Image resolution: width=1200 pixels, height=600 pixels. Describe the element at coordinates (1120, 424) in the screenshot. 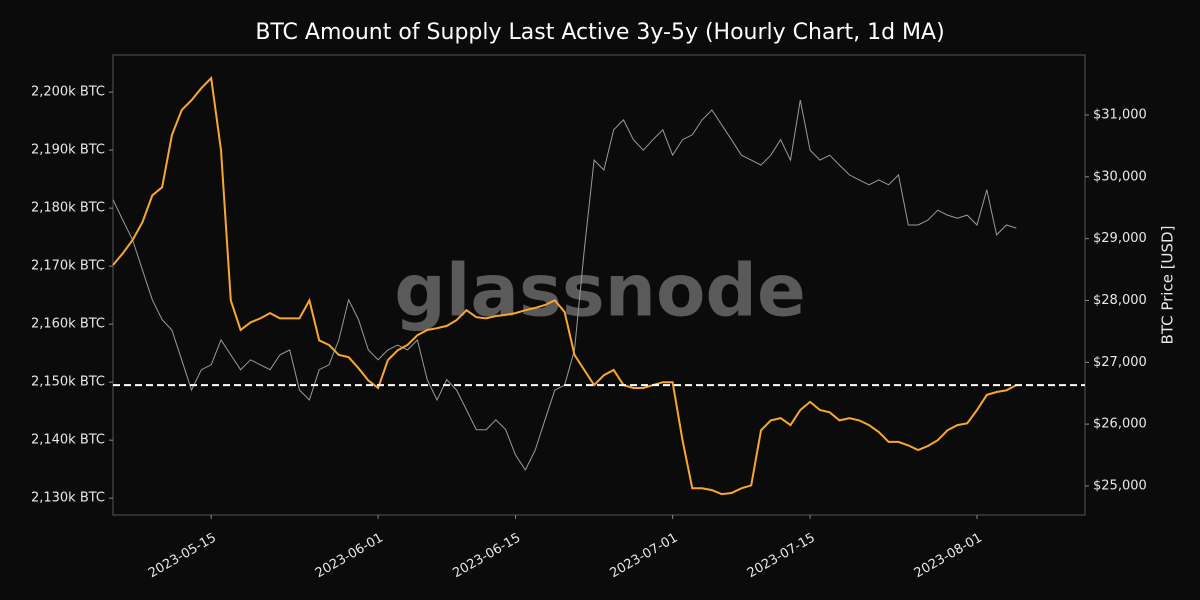

I see `y2-tick-label: $26,000` at that location.